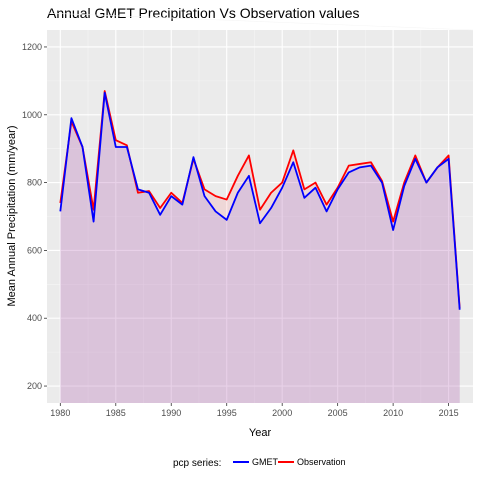 The image size is (480, 480). I want to click on y-tick-label: 800, so click(34, 183).